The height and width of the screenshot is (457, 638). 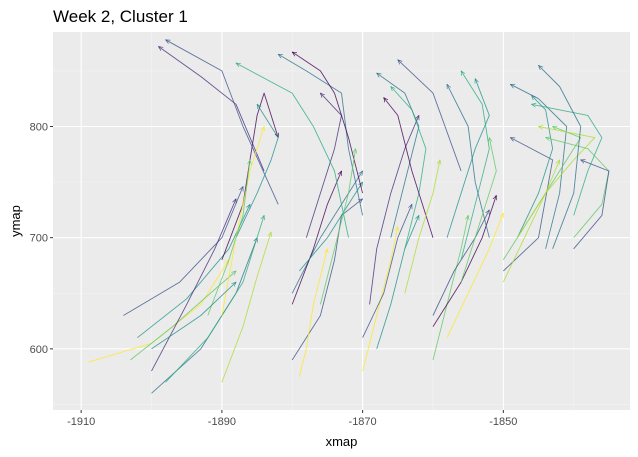 I want to click on series-line-t14, so click(x=228, y=238).